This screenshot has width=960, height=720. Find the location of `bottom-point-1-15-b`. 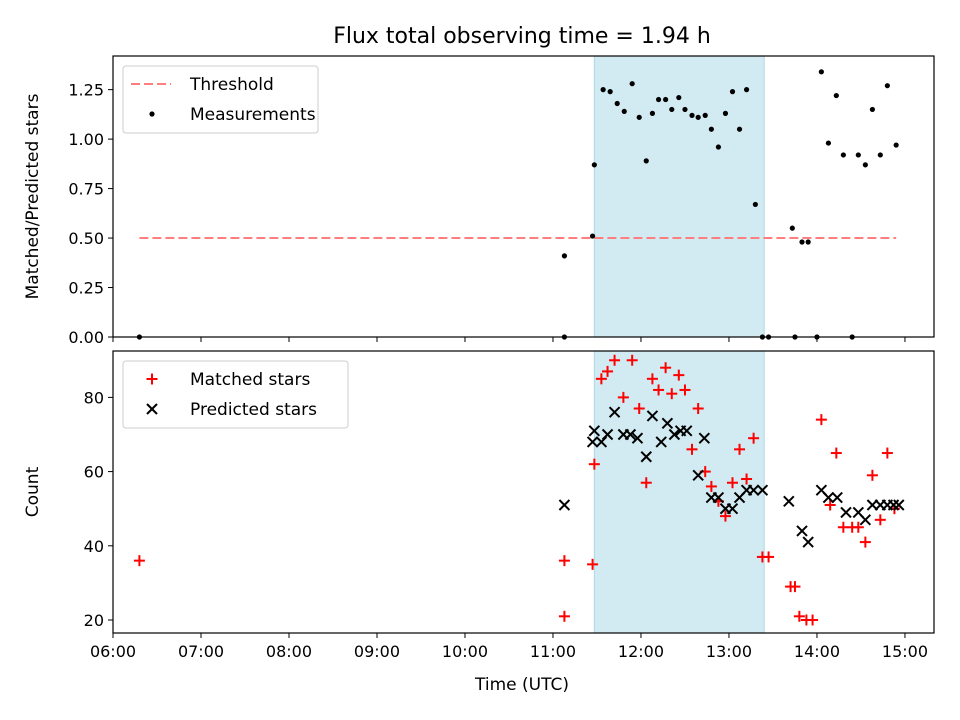

bottom-point-1-15-b is located at coordinates (687, 431).